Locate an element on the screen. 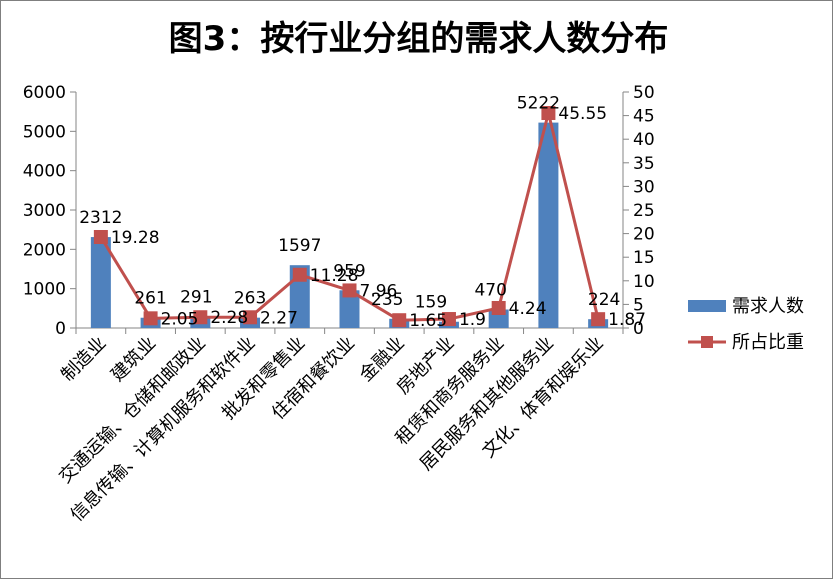 This screenshot has height=582, width=835. legend-bar-label: 需求人数 is located at coordinates (768, 306).